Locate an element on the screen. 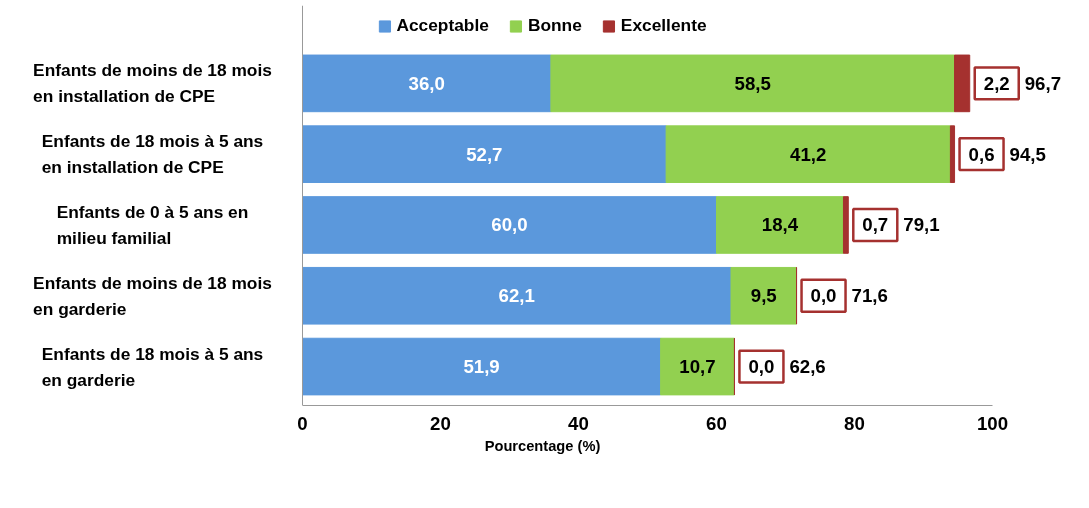  data-label: 18,4 is located at coordinates (780, 225).